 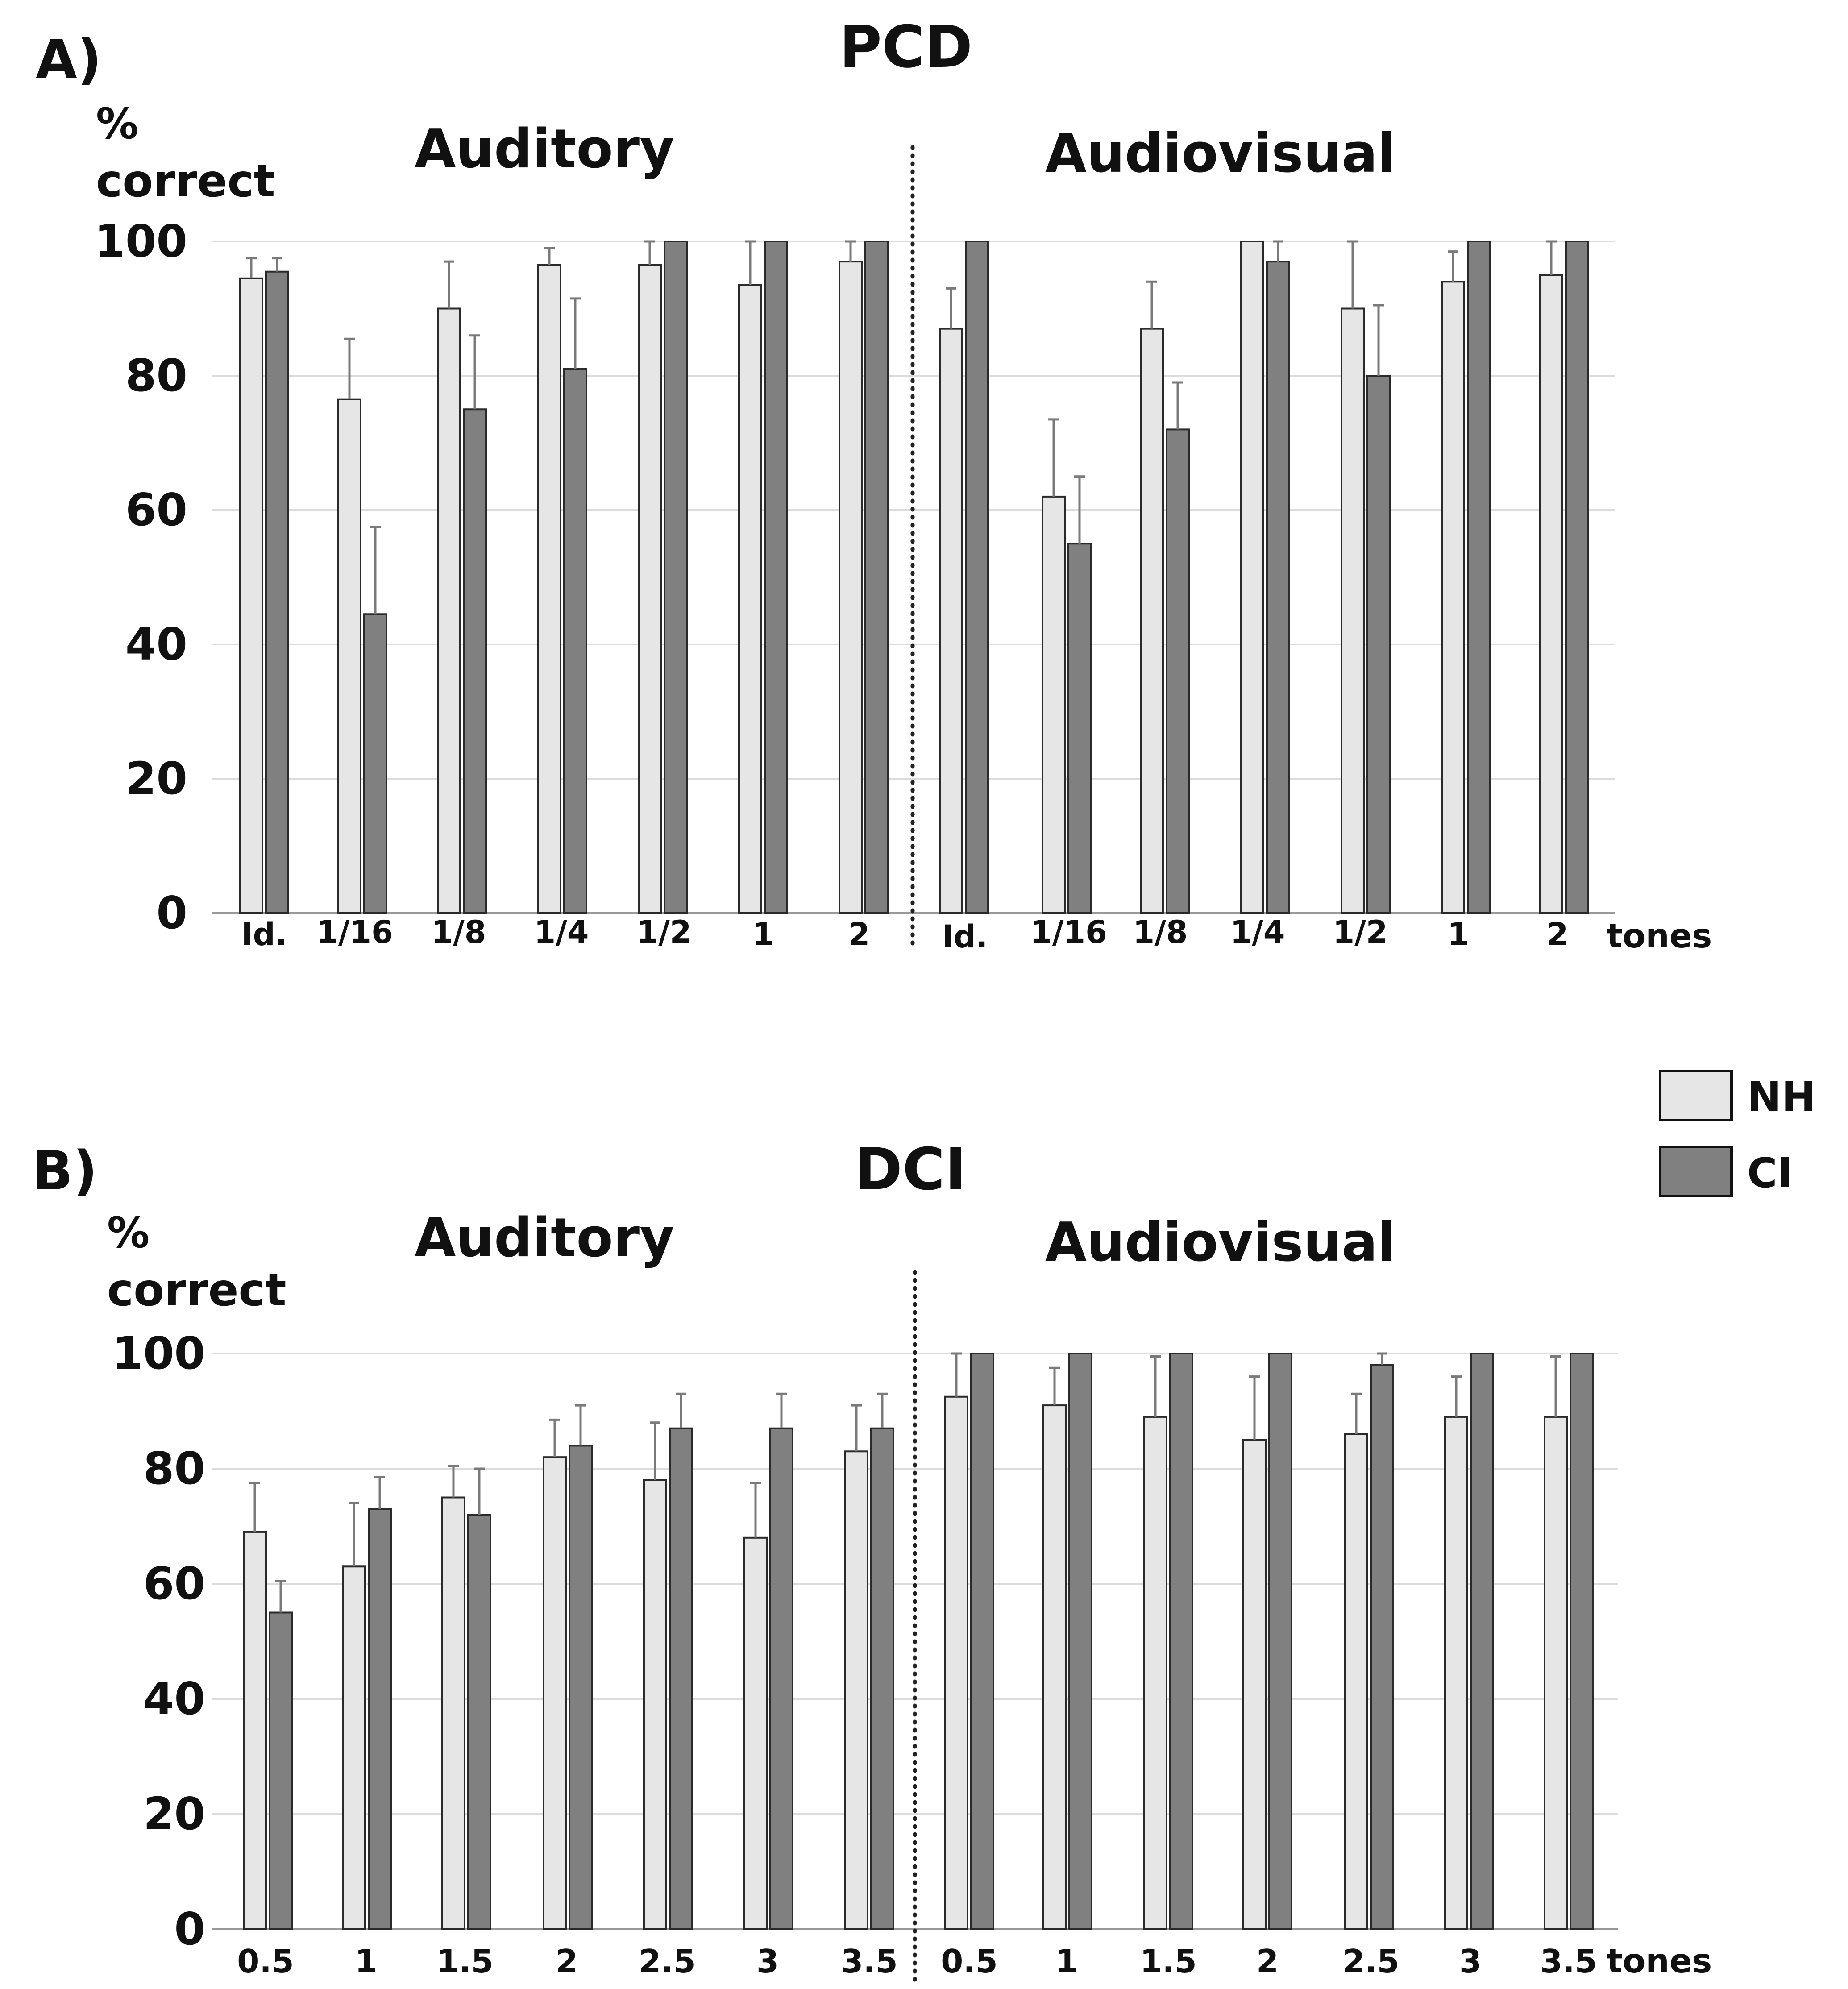 What do you see at coordinates (1257, 932) in the screenshot?
I see `panel-a-xtick-audiovisual-1-4: 1/4` at bounding box center [1257, 932].